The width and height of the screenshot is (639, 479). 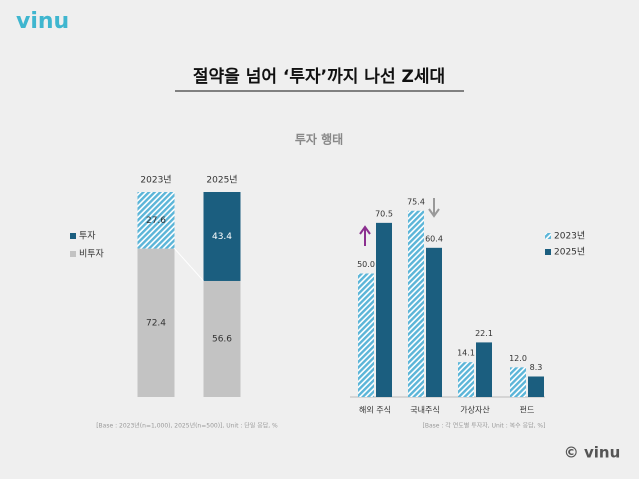 What do you see at coordinates (569, 252) in the screenshot?
I see `legend-label: 2025년` at bounding box center [569, 252].